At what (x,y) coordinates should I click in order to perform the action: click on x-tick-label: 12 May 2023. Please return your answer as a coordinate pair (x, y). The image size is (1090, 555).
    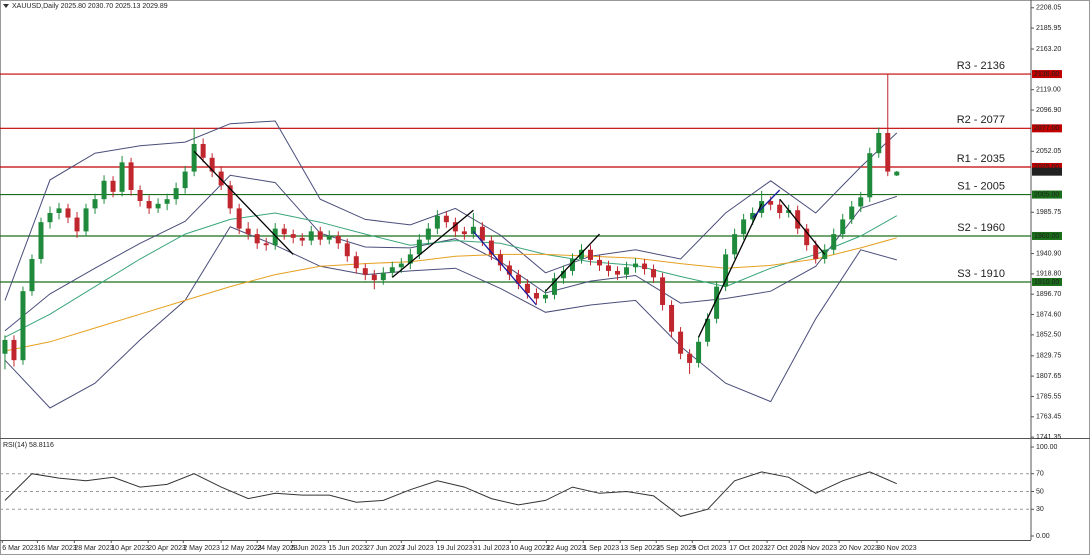
    Looking at the image, I should click on (241, 548).